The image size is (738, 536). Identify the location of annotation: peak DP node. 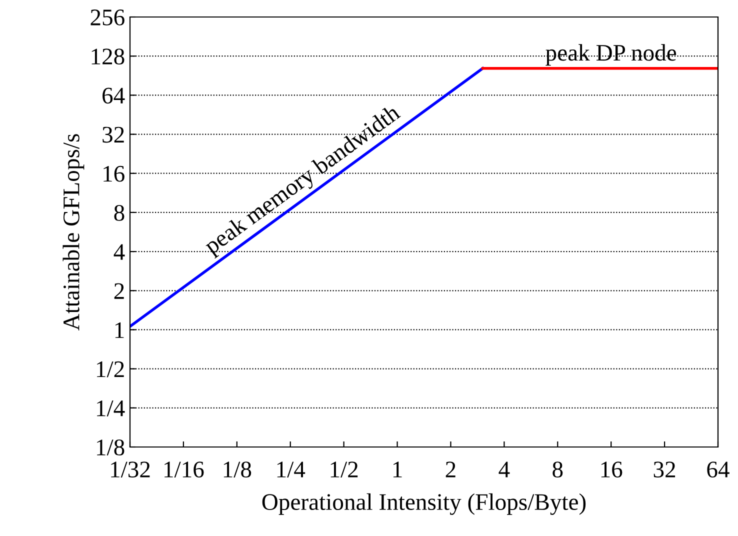
(611, 55).